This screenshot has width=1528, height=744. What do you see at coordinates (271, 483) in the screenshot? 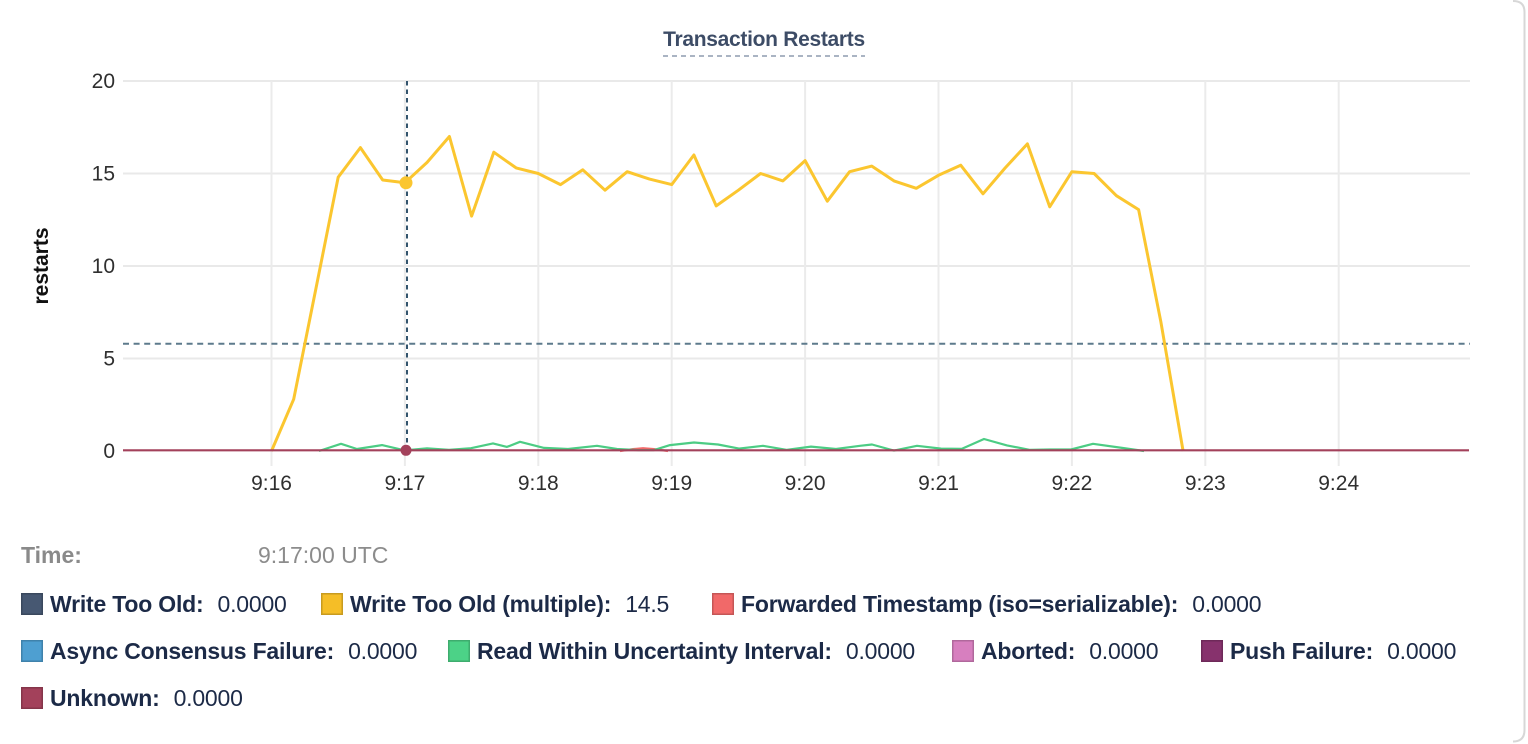
I see `svg-text: 9:16` at bounding box center [271, 483].